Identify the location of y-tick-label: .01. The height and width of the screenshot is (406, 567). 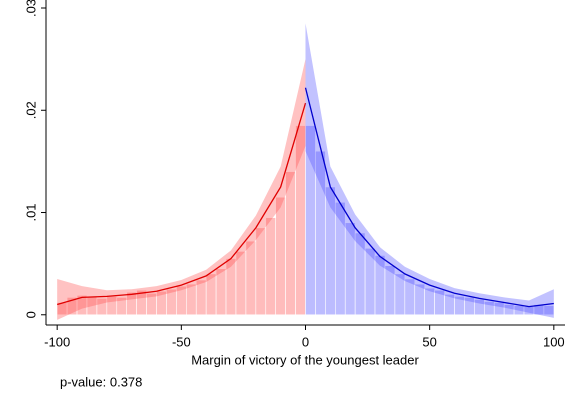
(30, 212).